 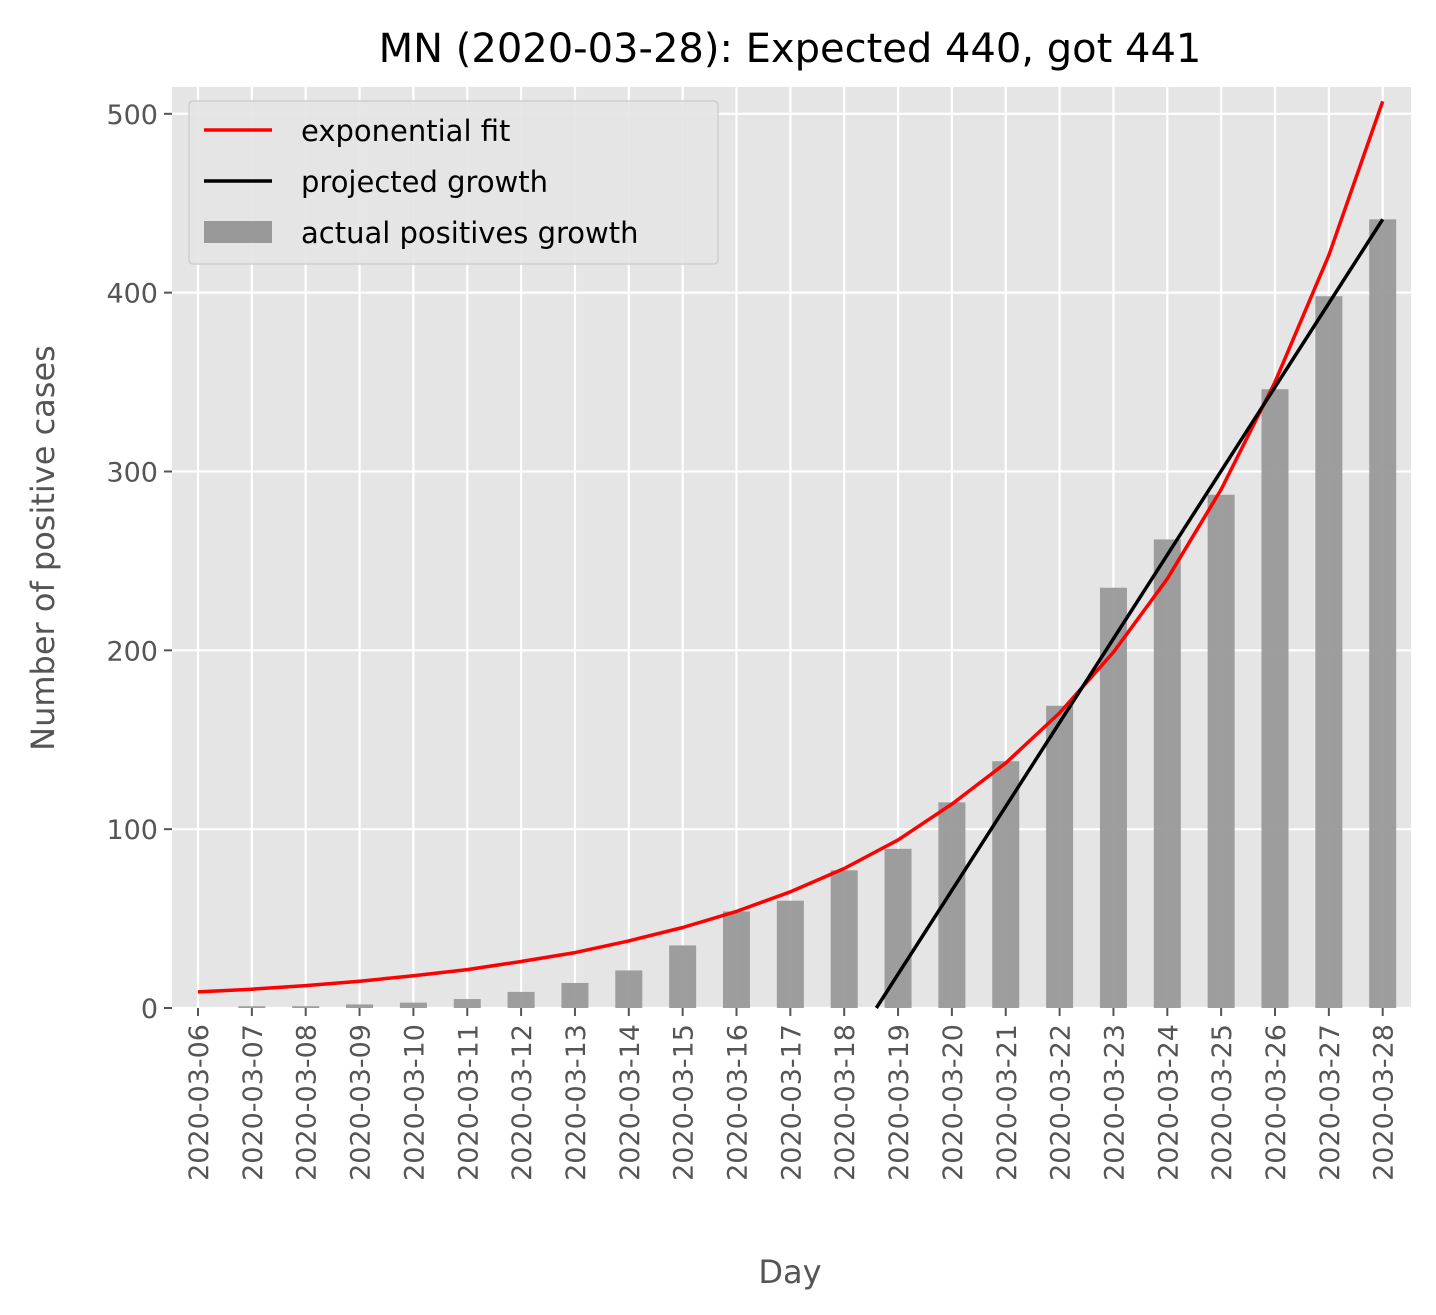 What do you see at coordinates (1168, 1102) in the screenshot?
I see `x-tick-label: 2020-03-24` at bounding box center [1168, 1102].